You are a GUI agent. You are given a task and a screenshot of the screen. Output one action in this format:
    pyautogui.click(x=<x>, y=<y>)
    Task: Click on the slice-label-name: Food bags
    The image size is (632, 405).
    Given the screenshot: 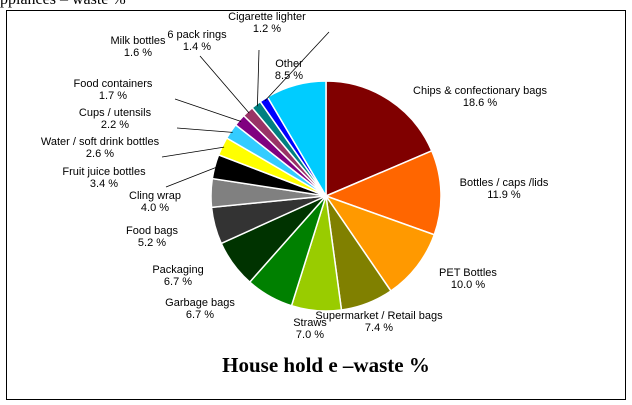 What is the action you would take?
    pyautogui.click(x=152, y=231)
    